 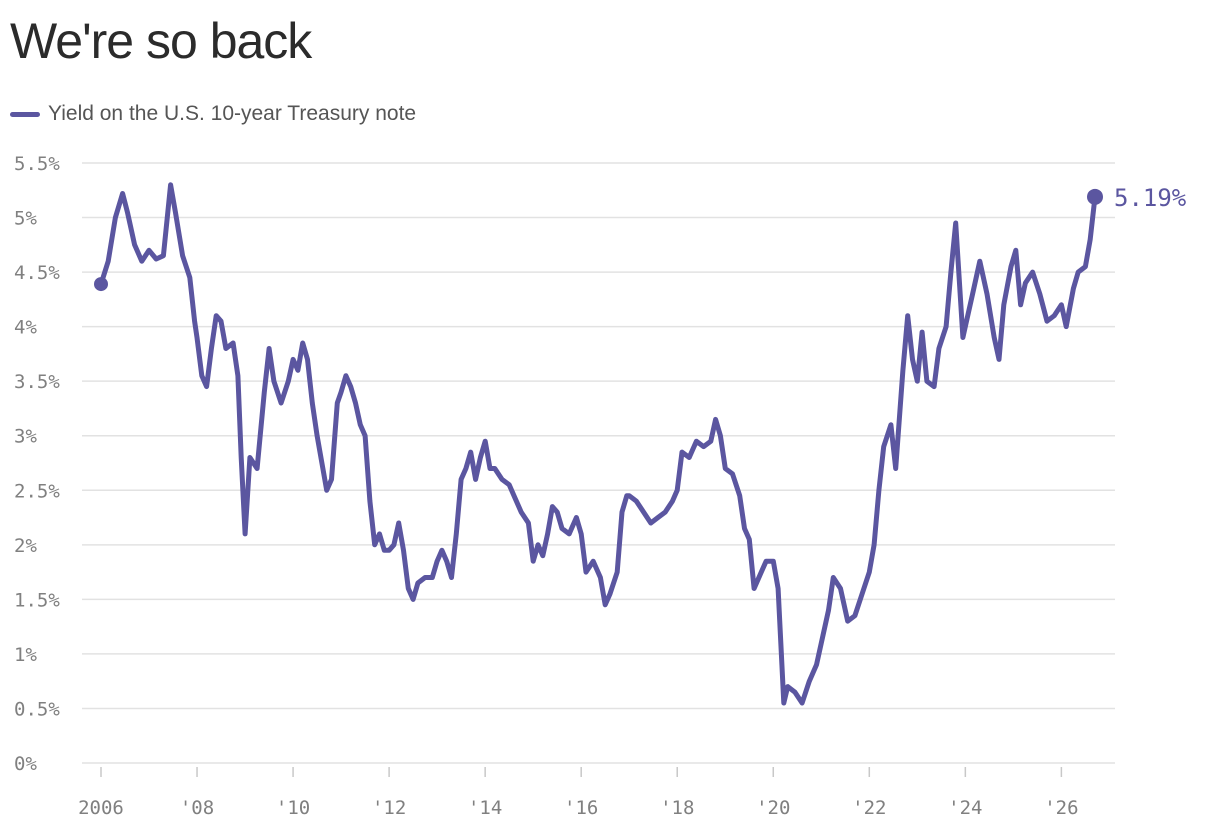 What do you see at coordinates (25, 219) in the screenshot?
I see `y-tick-label: 5%` at bounding box center [25, 219].